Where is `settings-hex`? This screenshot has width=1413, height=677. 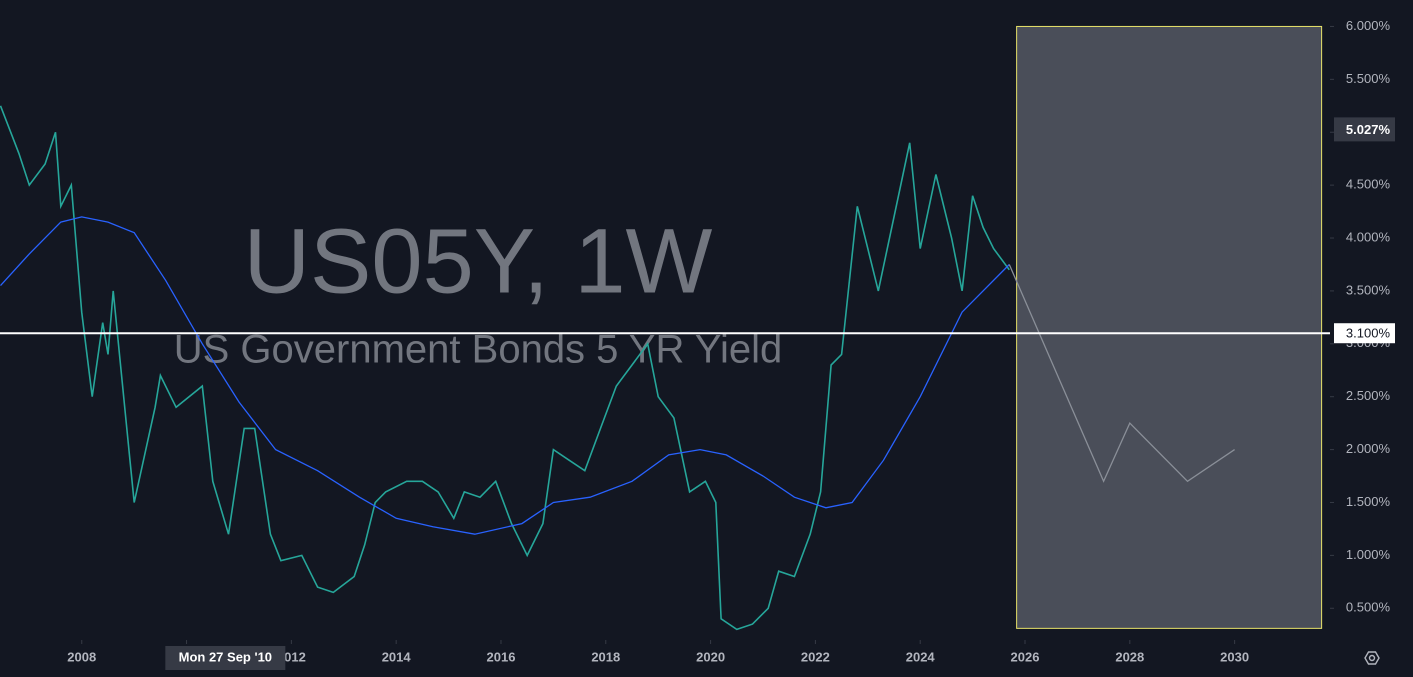 settings-hex is located at coordinates (1372, 658).